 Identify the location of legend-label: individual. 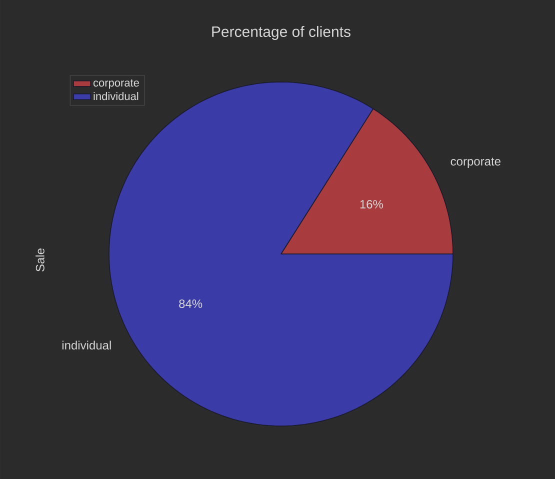
(116, 96).